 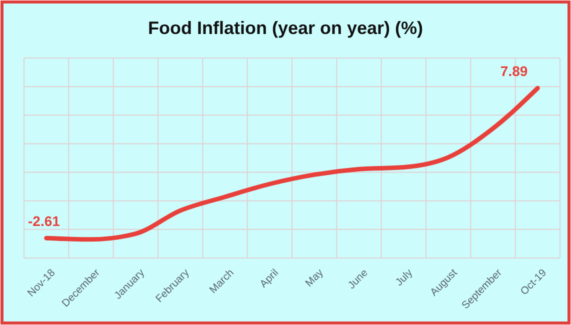 I want to click on data-label: -2.61, so click(x=44, y=221).